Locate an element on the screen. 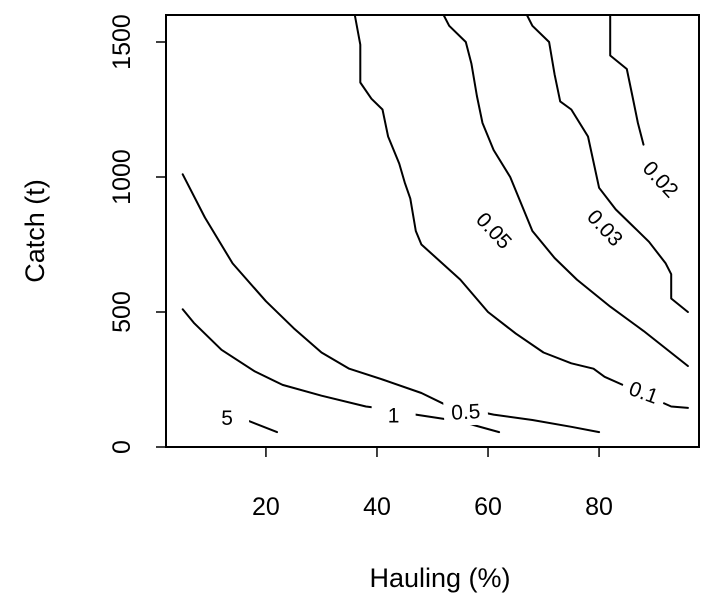 This screenshot has height=601, width=708. x-axis-title: Hauling (%) is located at coordinates (439, 578).